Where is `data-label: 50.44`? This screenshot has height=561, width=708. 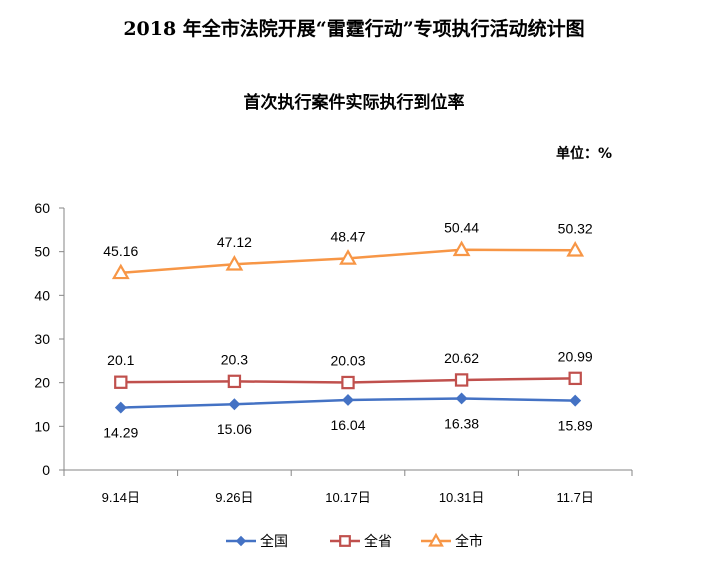
data-label: 50.44 is located at coordinates (461, 228).